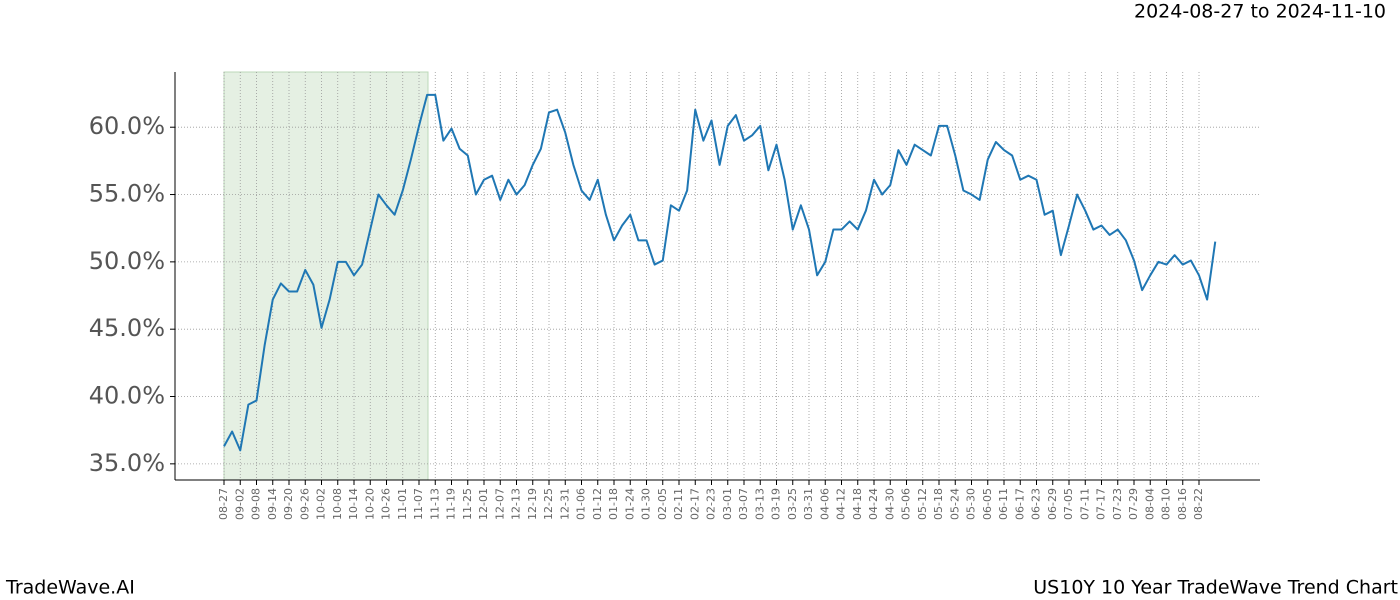 The image size is (1400, 600). I want to click on x-tick-label: 08-22, so click(1198, 504).